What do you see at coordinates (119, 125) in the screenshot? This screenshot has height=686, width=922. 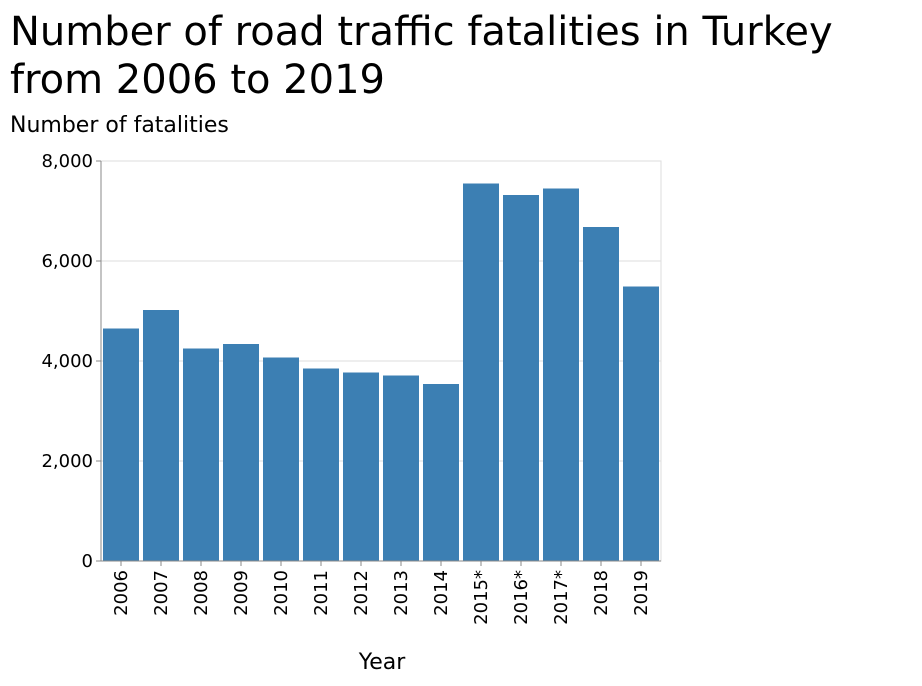 I see `y-axis-label: Number of fatalities` at bounding box center [119, 125].